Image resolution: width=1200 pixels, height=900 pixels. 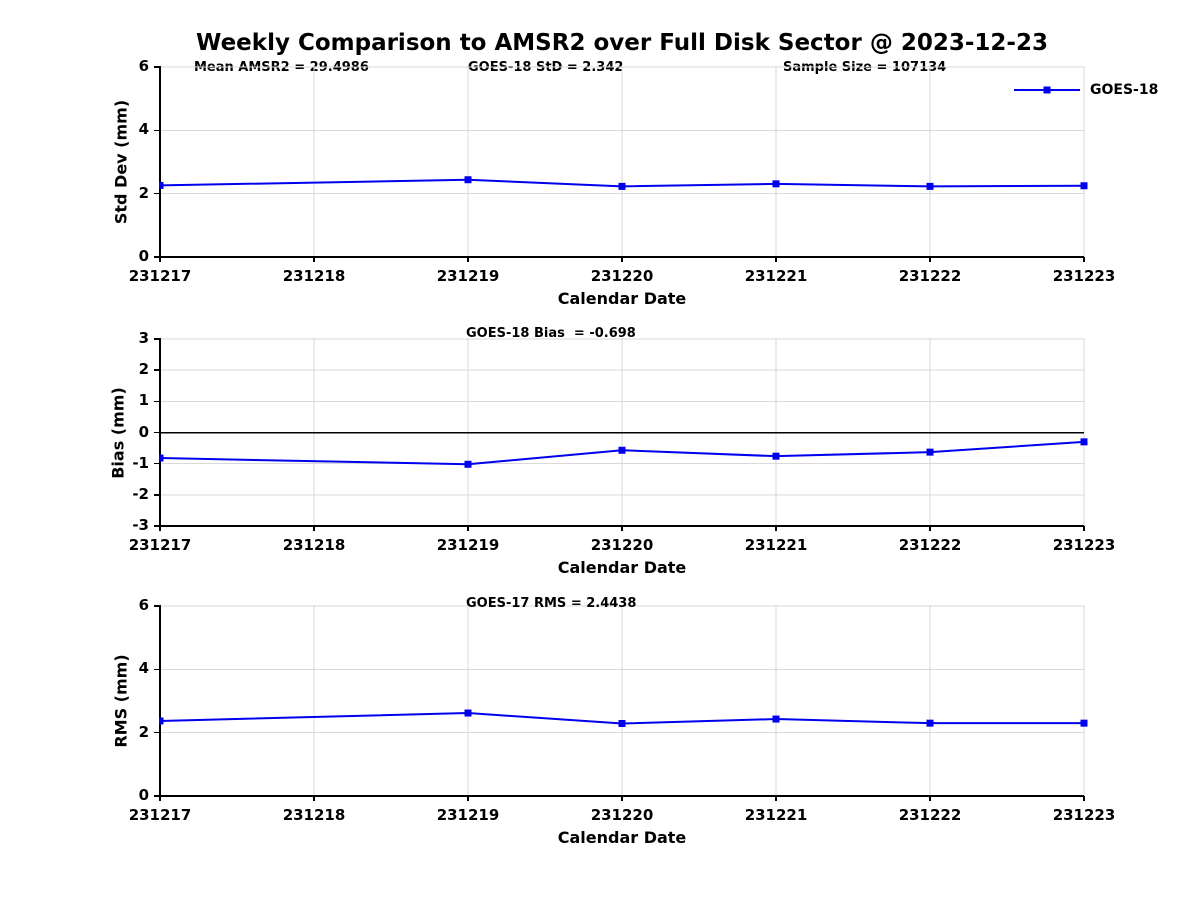 I want to click on legend-label: GOES-18, so click(x=1124, y=90).